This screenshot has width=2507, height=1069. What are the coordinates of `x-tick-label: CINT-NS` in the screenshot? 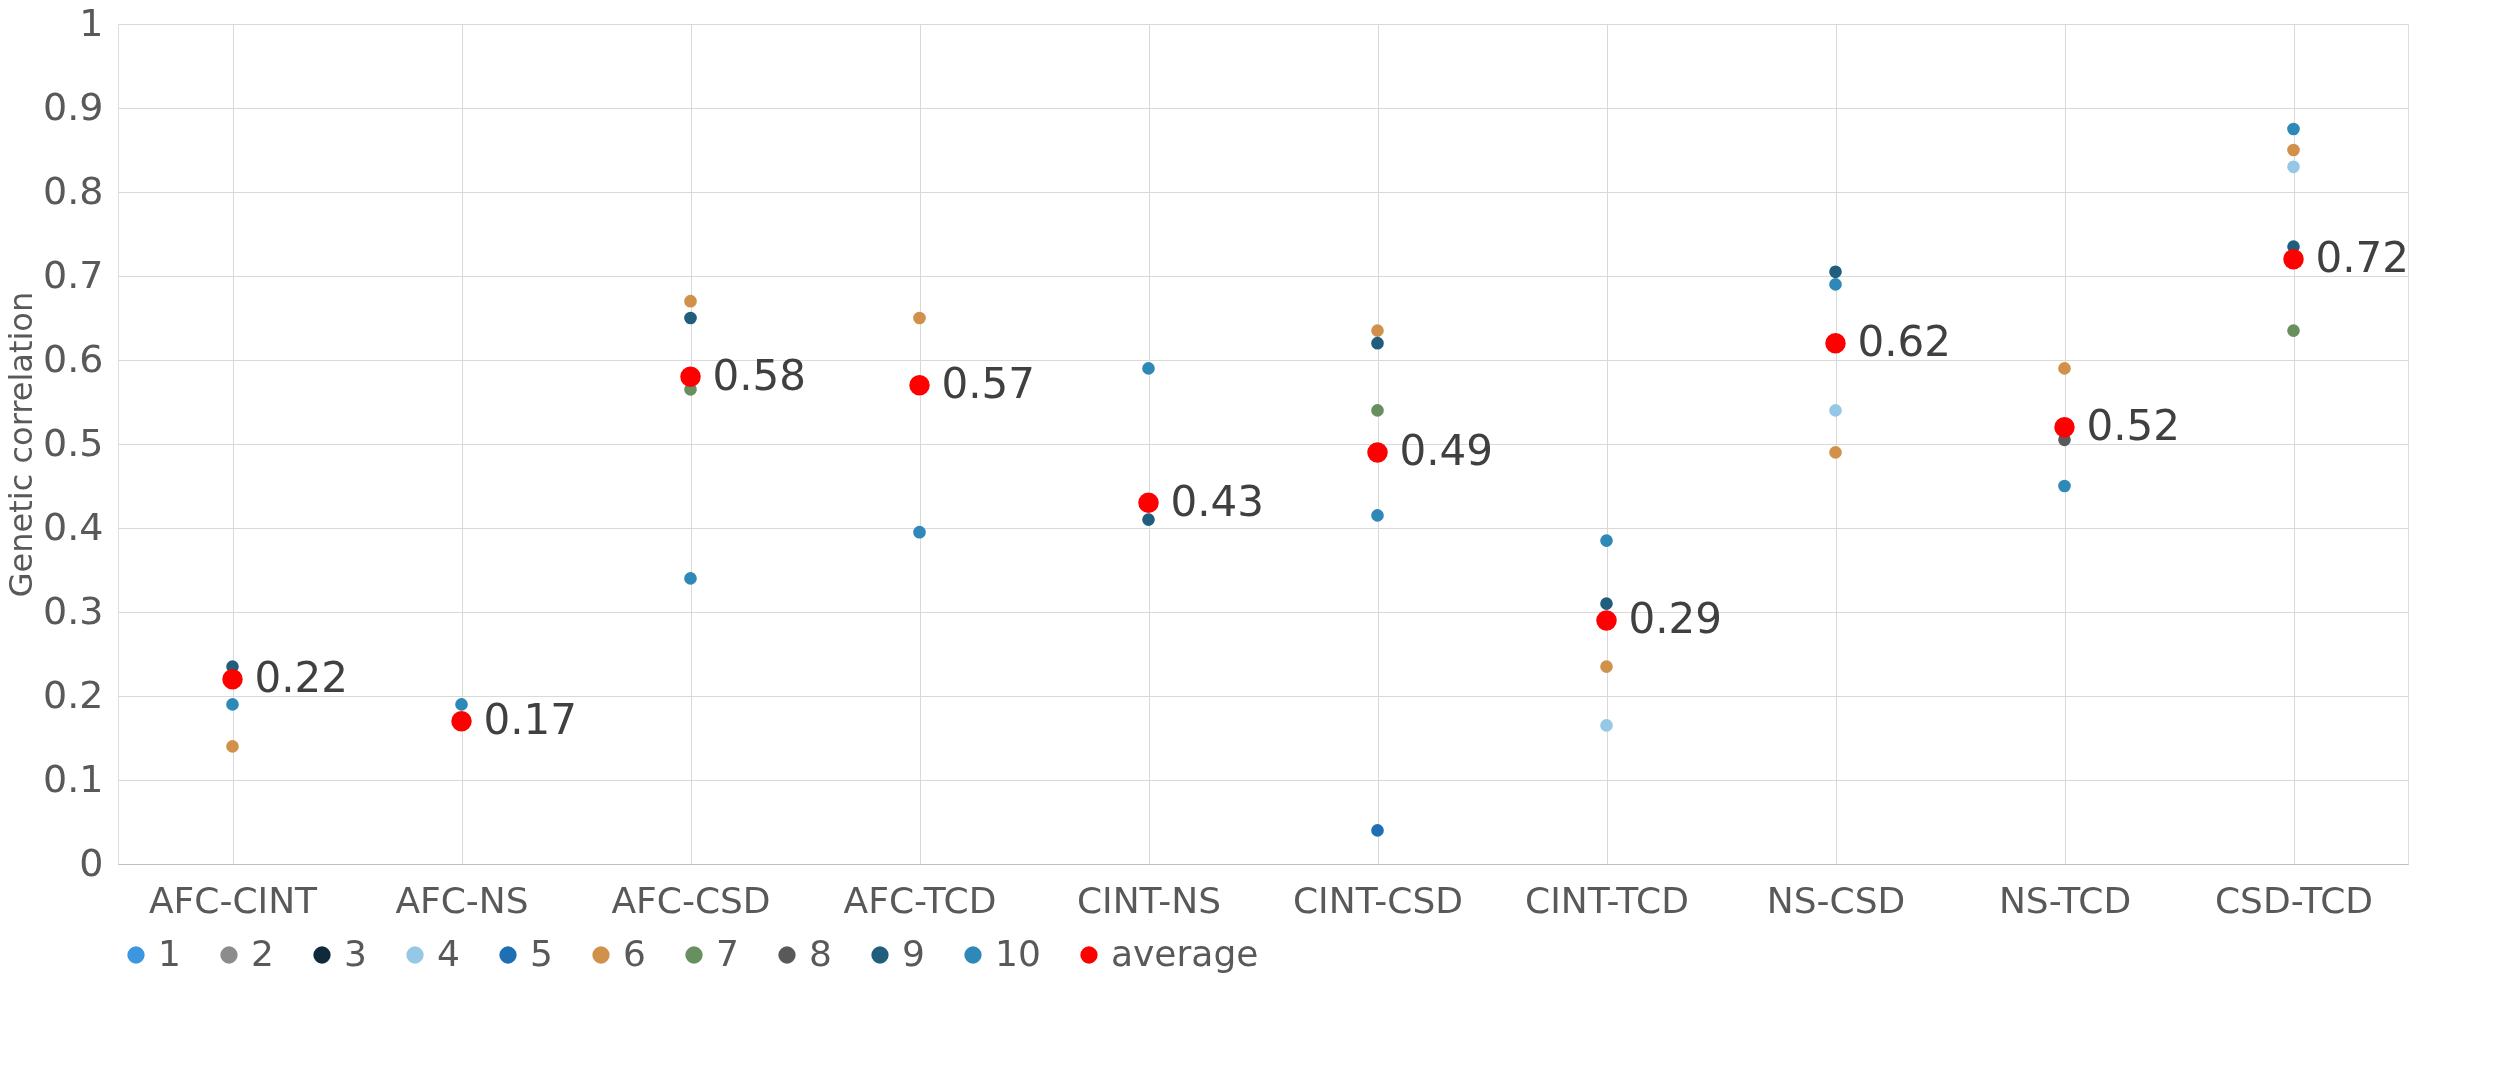 It's located at (1149, 900).